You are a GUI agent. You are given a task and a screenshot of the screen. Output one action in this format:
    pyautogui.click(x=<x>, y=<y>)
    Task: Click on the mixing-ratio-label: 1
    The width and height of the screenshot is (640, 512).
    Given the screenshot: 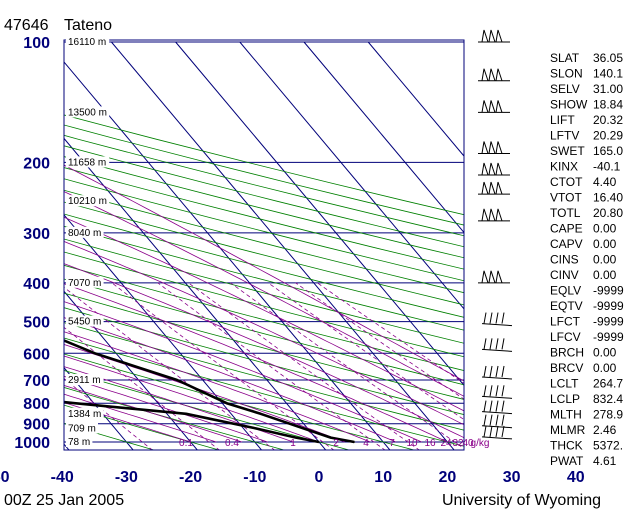 What is the action you would take?
    pyautogui.click(x=293, y=443)
    